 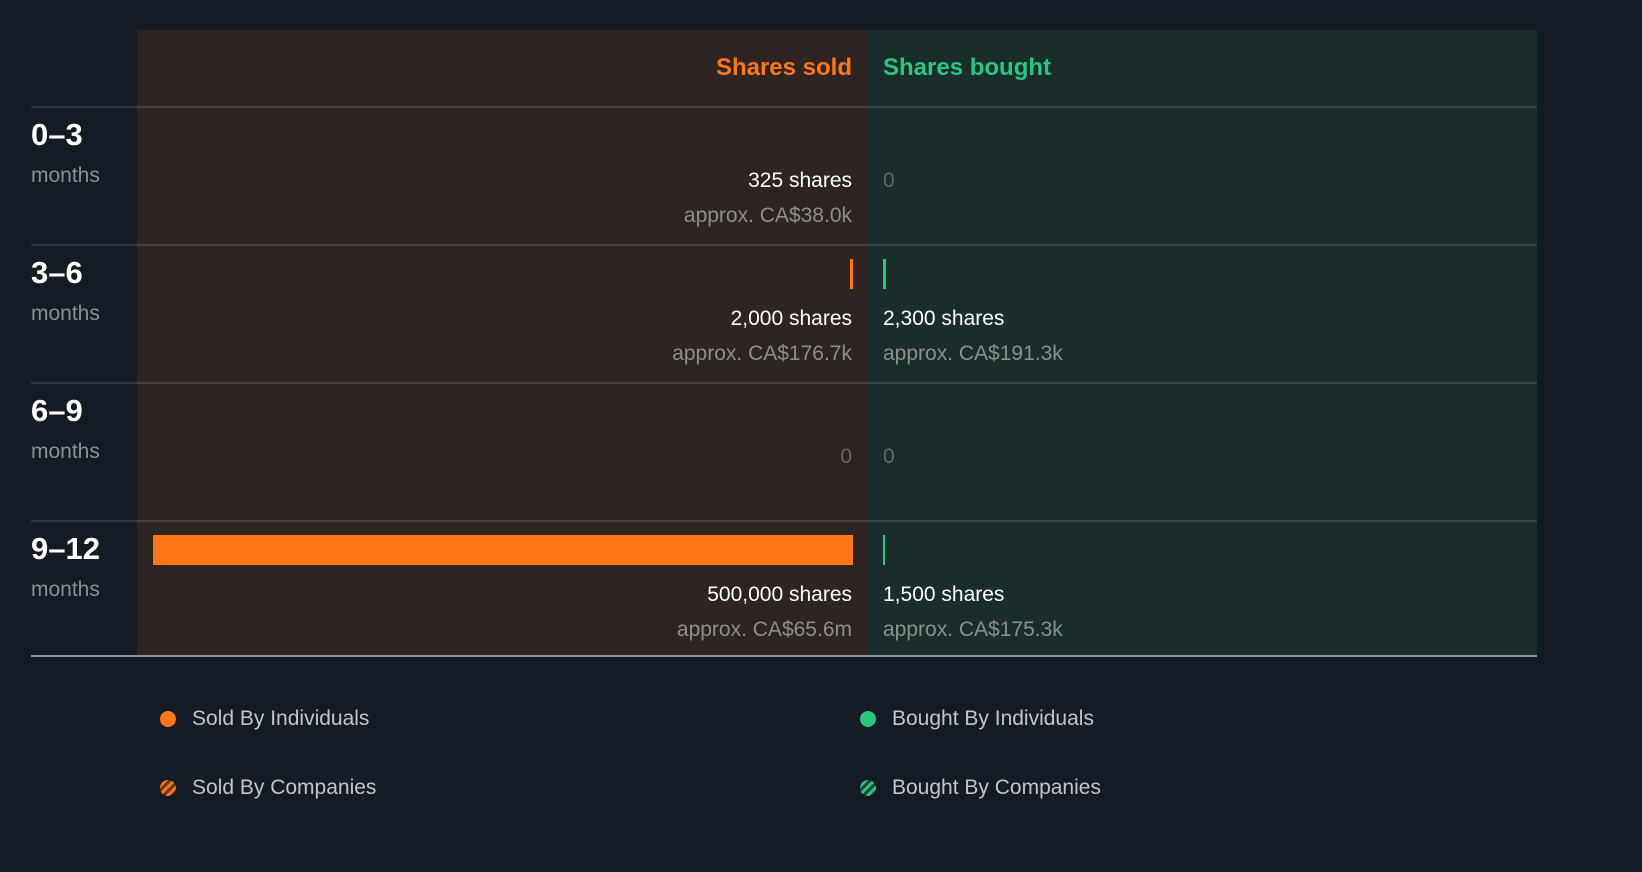 I want to click on bought-value: approx. CA$175.3k, so click(x=973, y=629).